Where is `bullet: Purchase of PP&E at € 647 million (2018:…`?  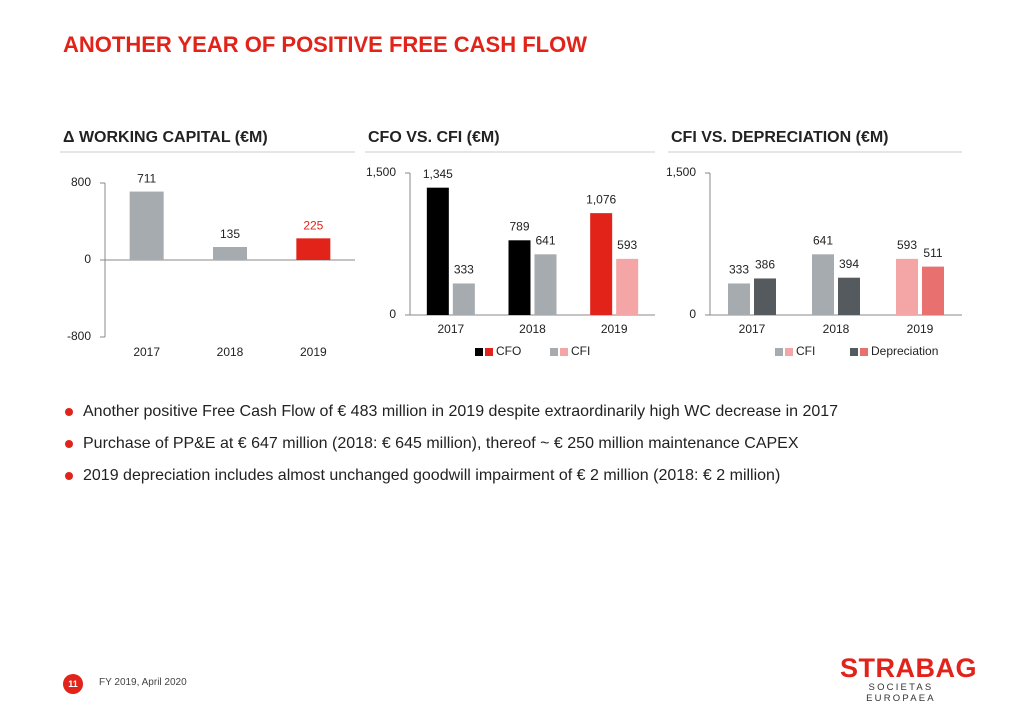 bullet: Purchase of PP&E at € 647 million (2018:… is located at coordinates (503, 443).